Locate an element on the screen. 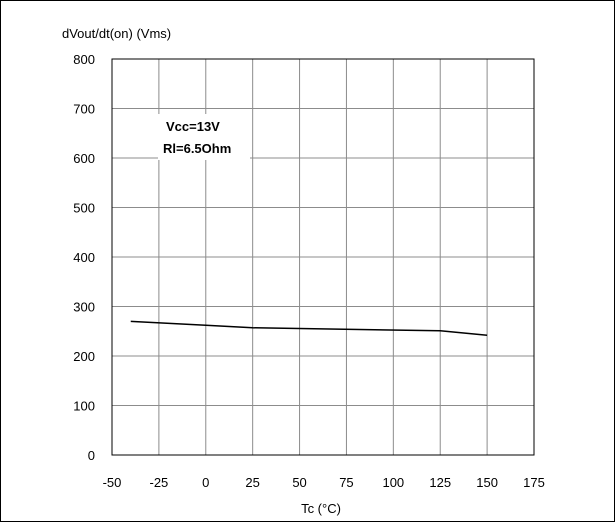 The width and height of the screenshot is (615, 522). x-tick-label: 75 is located at coordinates (346, 482).